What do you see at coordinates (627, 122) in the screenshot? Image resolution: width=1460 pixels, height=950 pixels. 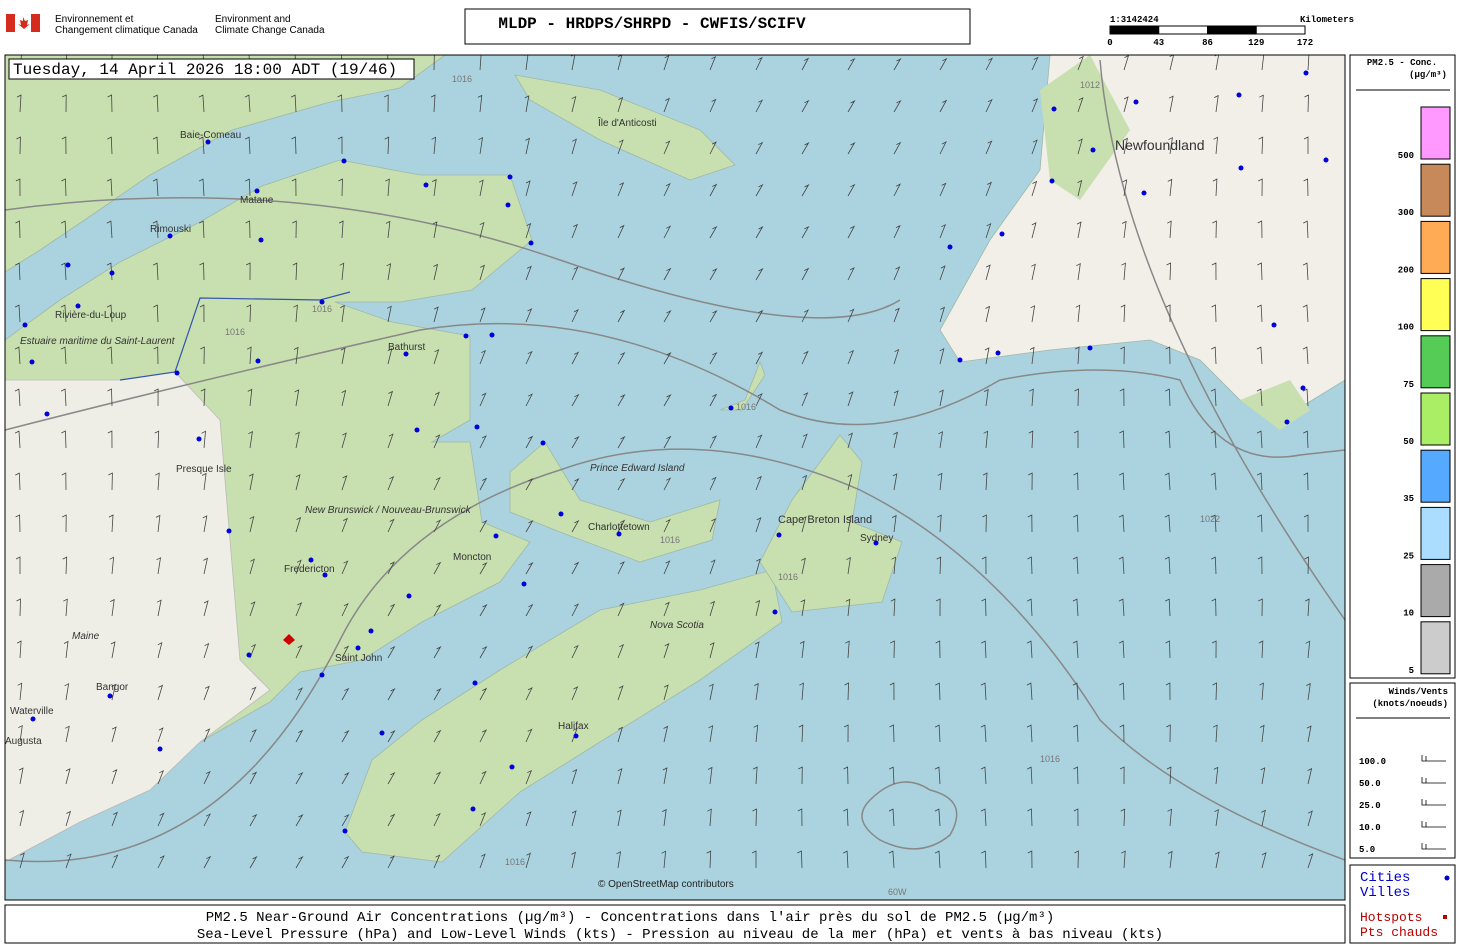 I see `place-label: Île d'Anticosti` at bounding box center [627, 122].